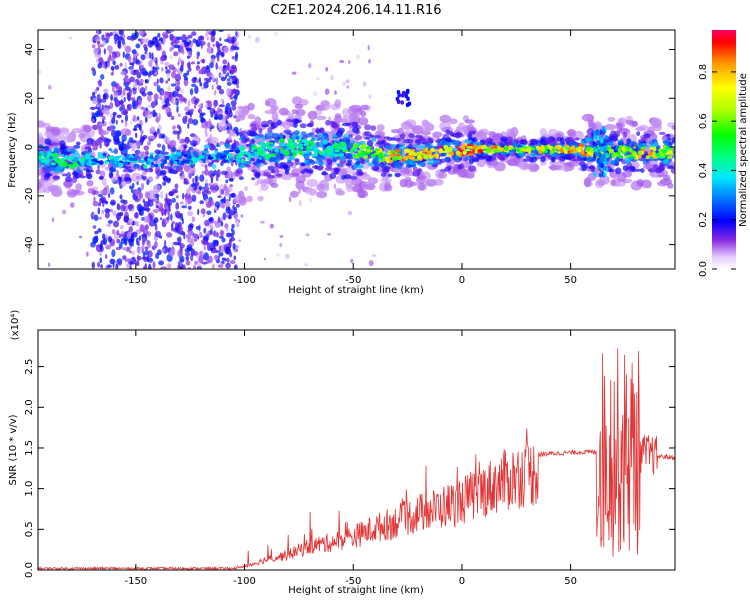 The width and height of the screenshot is (750, 600). I want to click on y-tick-label: 1.5, so click(29, 448).